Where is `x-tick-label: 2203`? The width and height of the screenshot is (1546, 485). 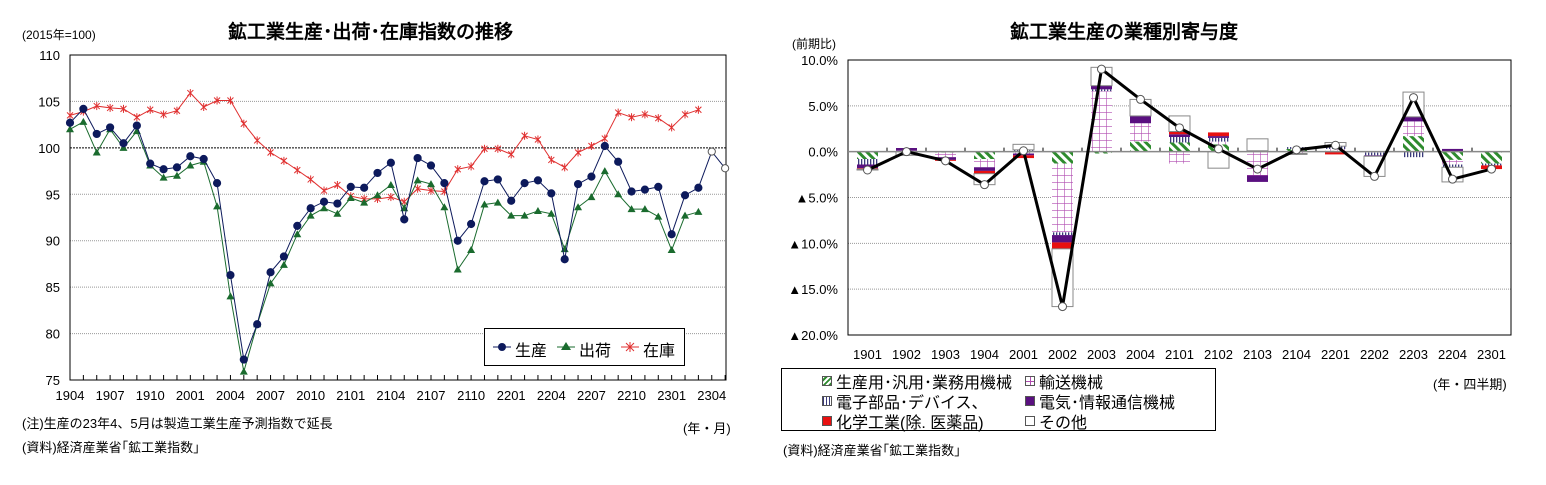
x-tick-label: 2203 is located at coordinates (1413, 354).